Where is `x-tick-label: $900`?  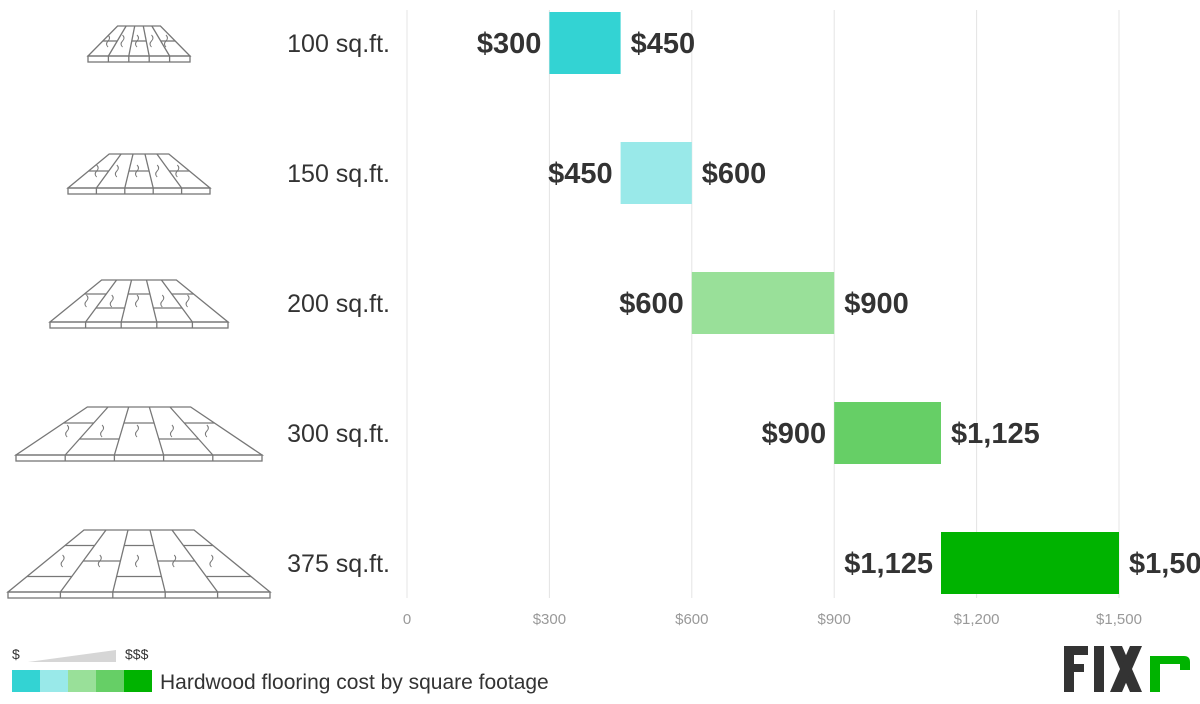 x-tick-label: $900 is located at coordinates (834, 619).